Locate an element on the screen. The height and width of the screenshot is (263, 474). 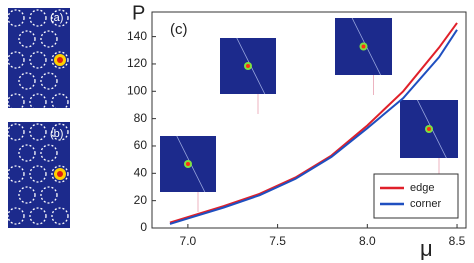
x-tick-label: 8.0 is located at coordinates (367, 241).